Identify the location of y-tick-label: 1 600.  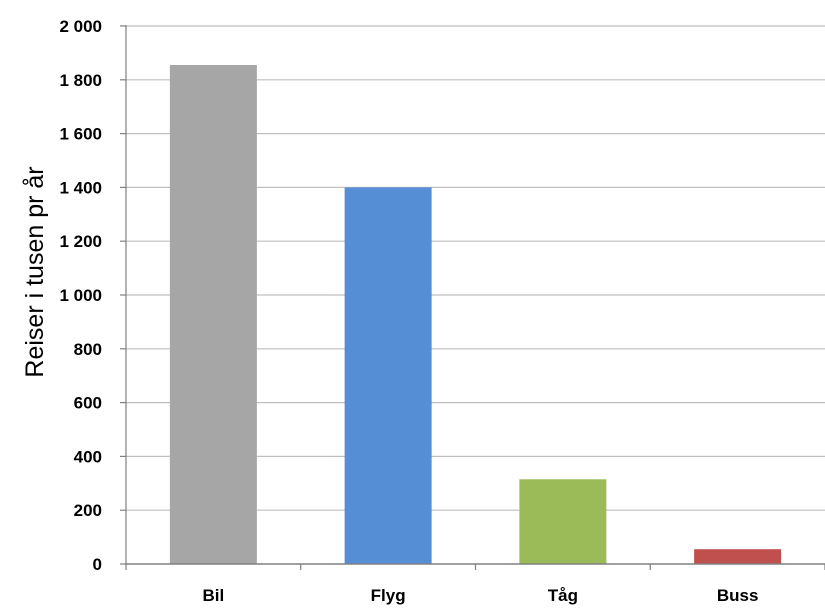
(80, 134).